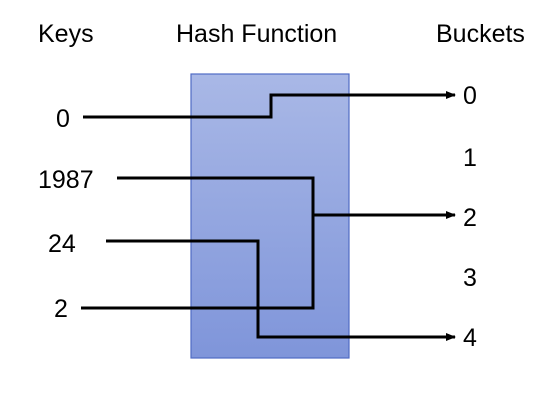  I want to click on bucket-label: 1, so click(470, 158).